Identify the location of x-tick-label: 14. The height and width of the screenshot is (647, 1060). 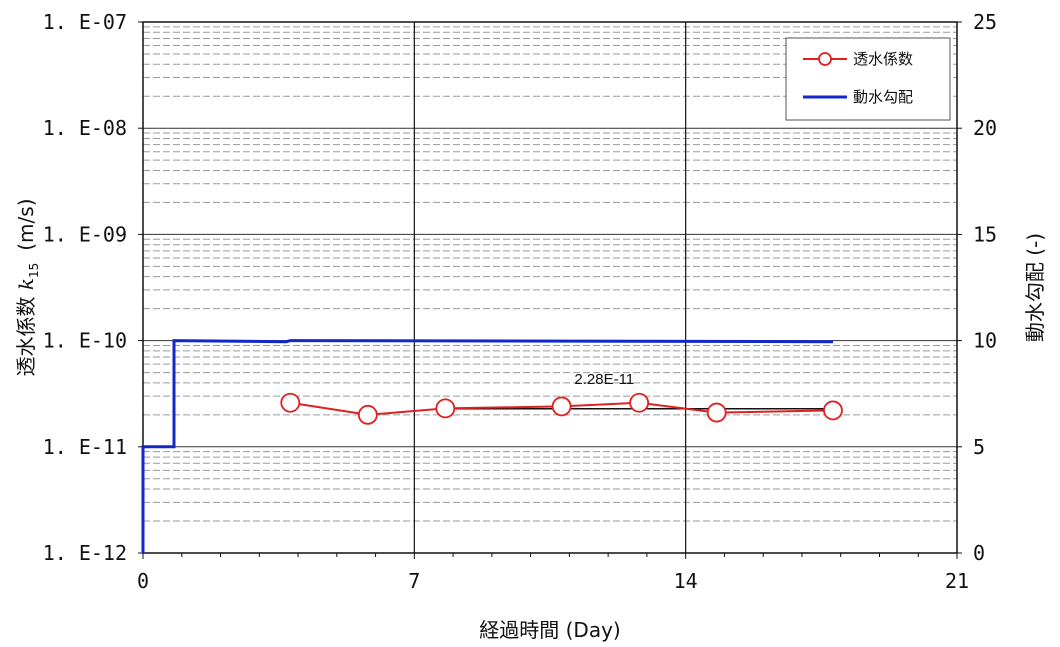
(686, 581).